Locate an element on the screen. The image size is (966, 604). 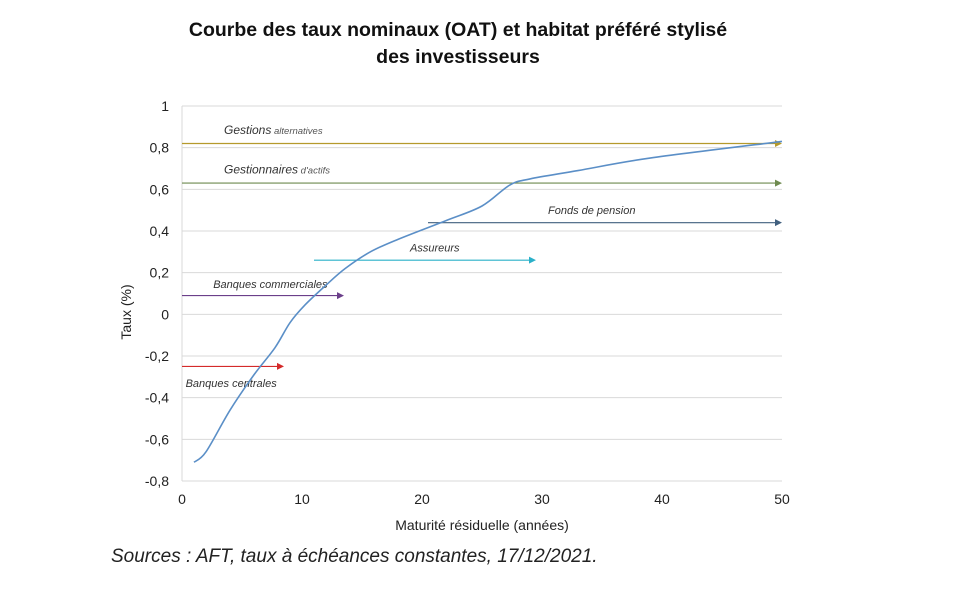
habitat-arrow: Gestionnaires d'actifs is located at coordinates (482, 175).